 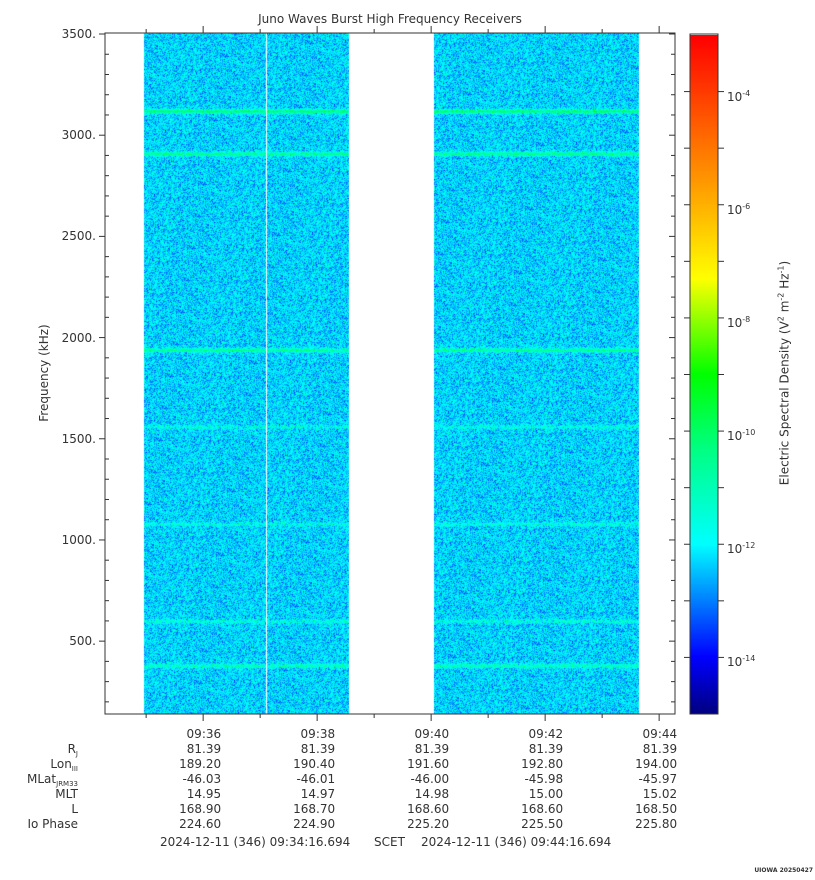 What do you see at coordinates (64, 765) in the screenshot?
I see `ephemeris-row-label: LonIII` at bounding box center [64, 765].